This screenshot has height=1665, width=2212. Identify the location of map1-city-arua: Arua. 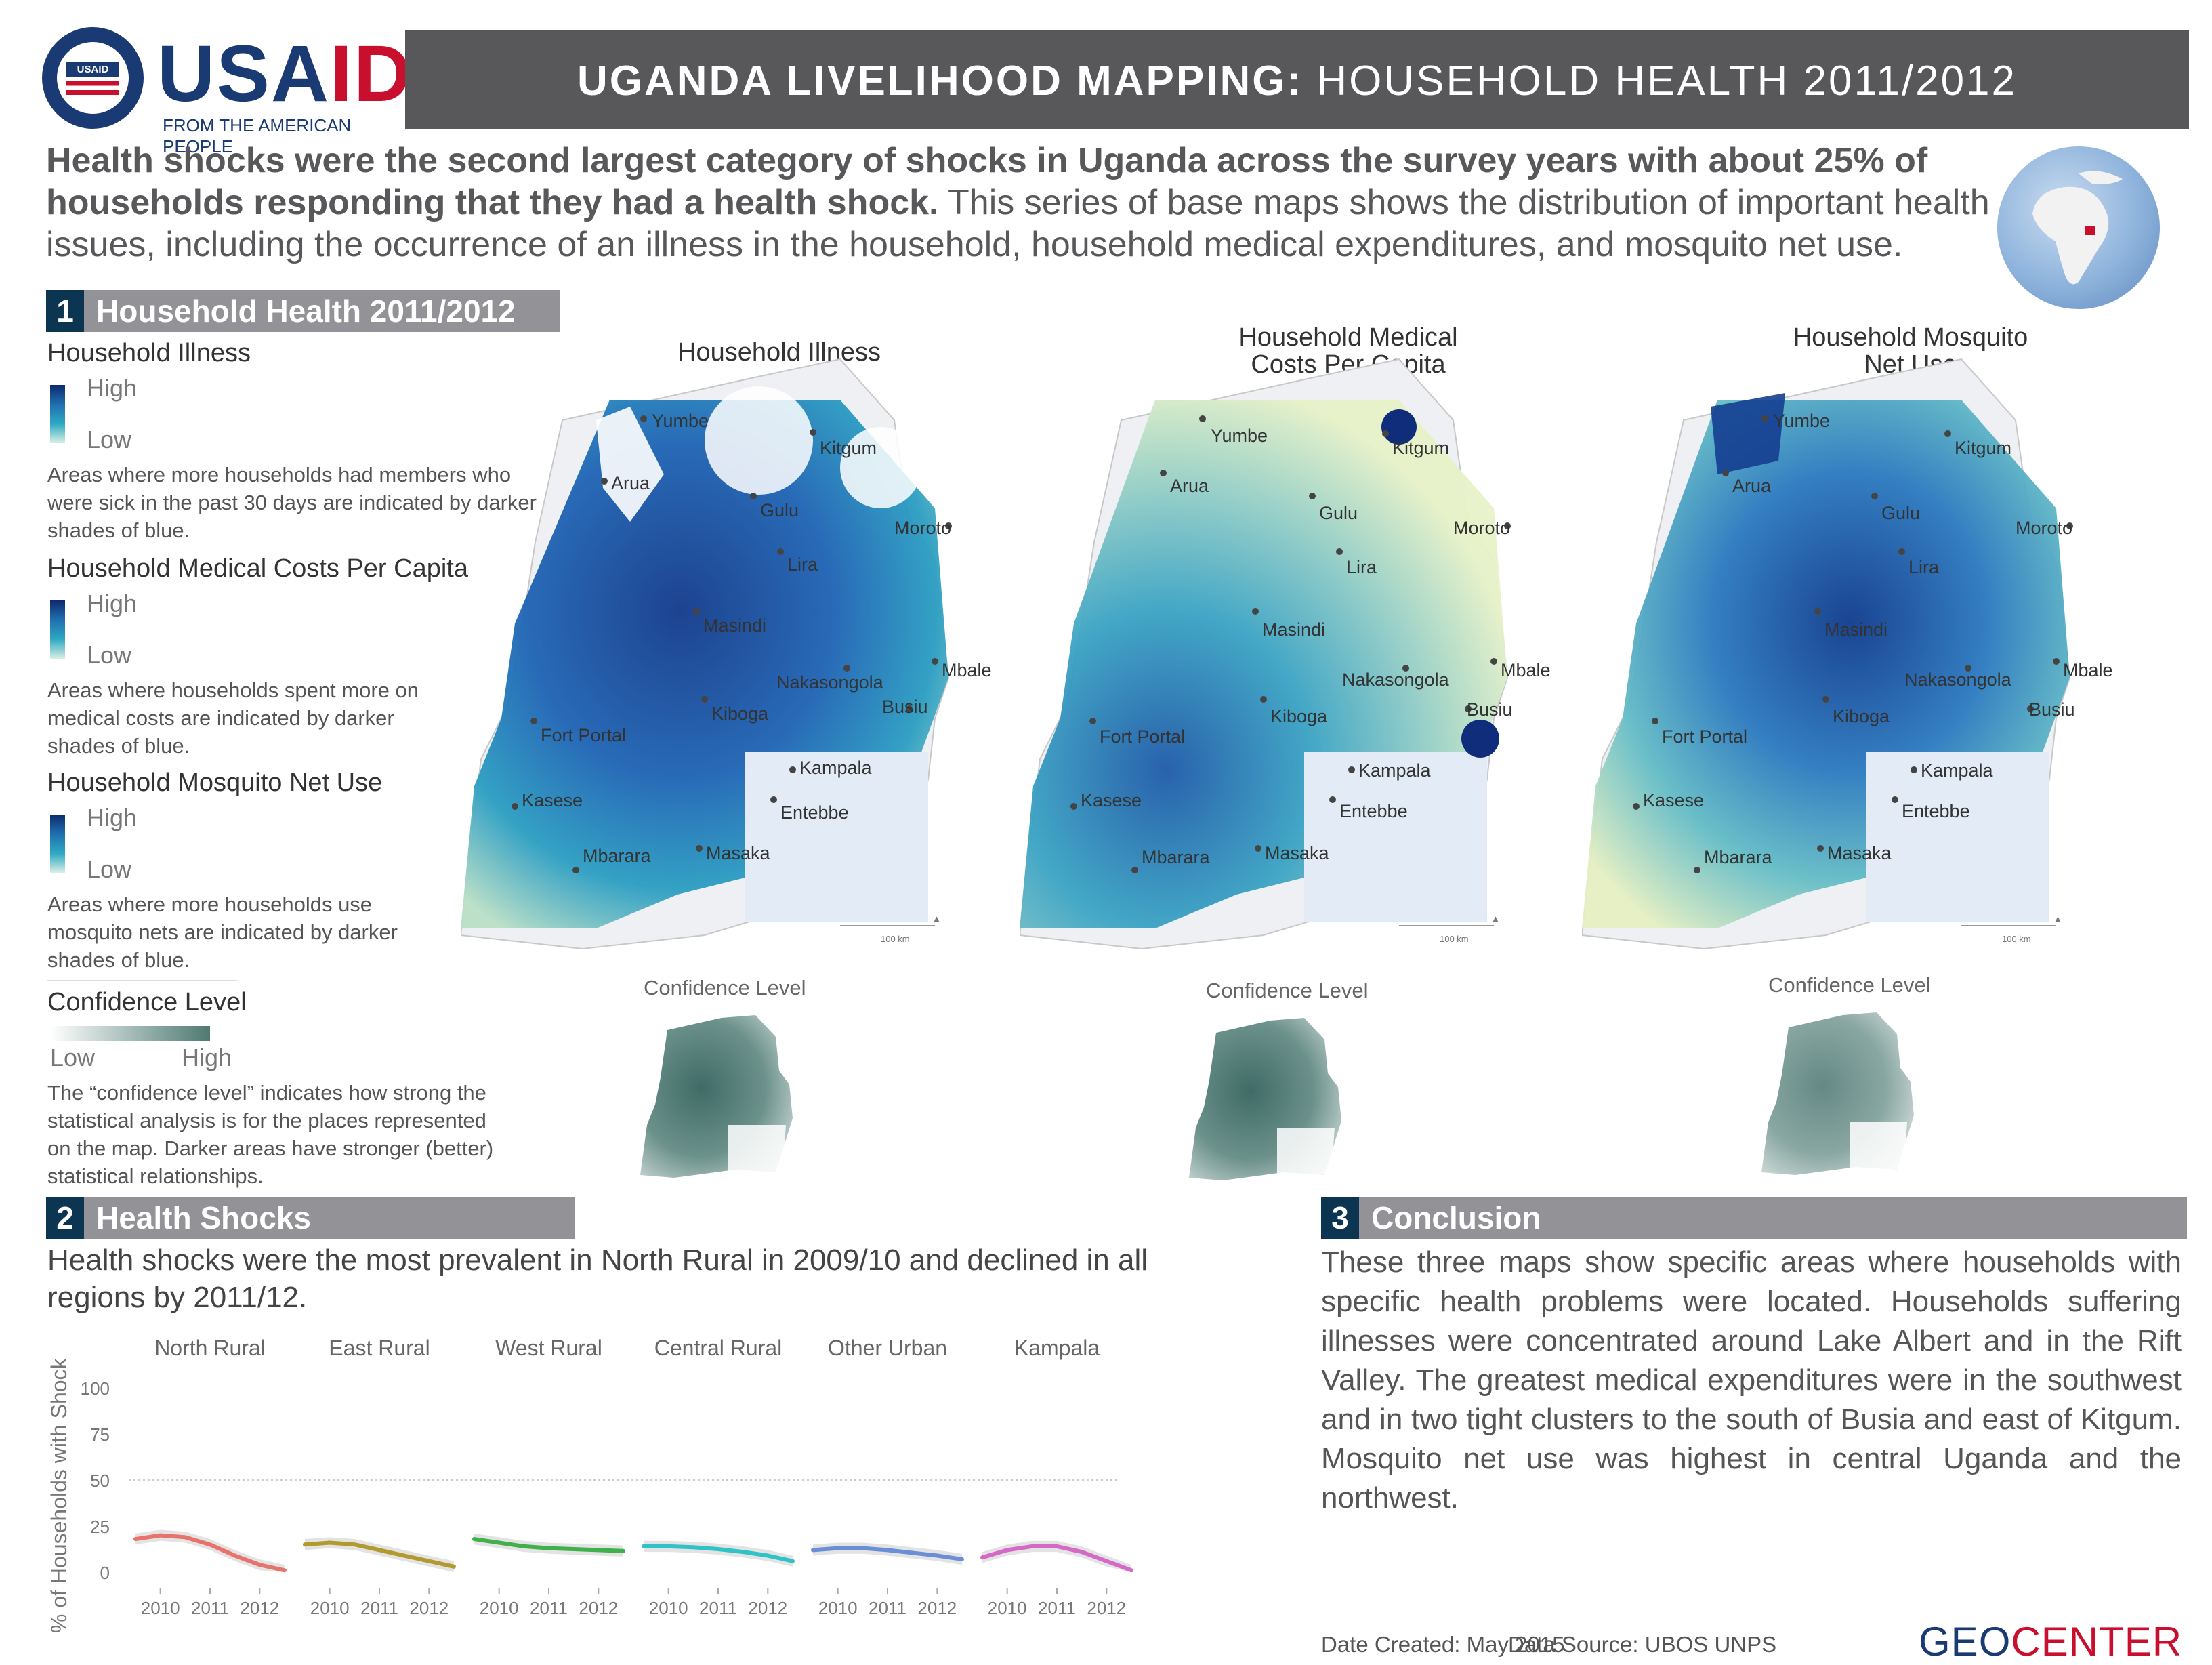
(630, 483).